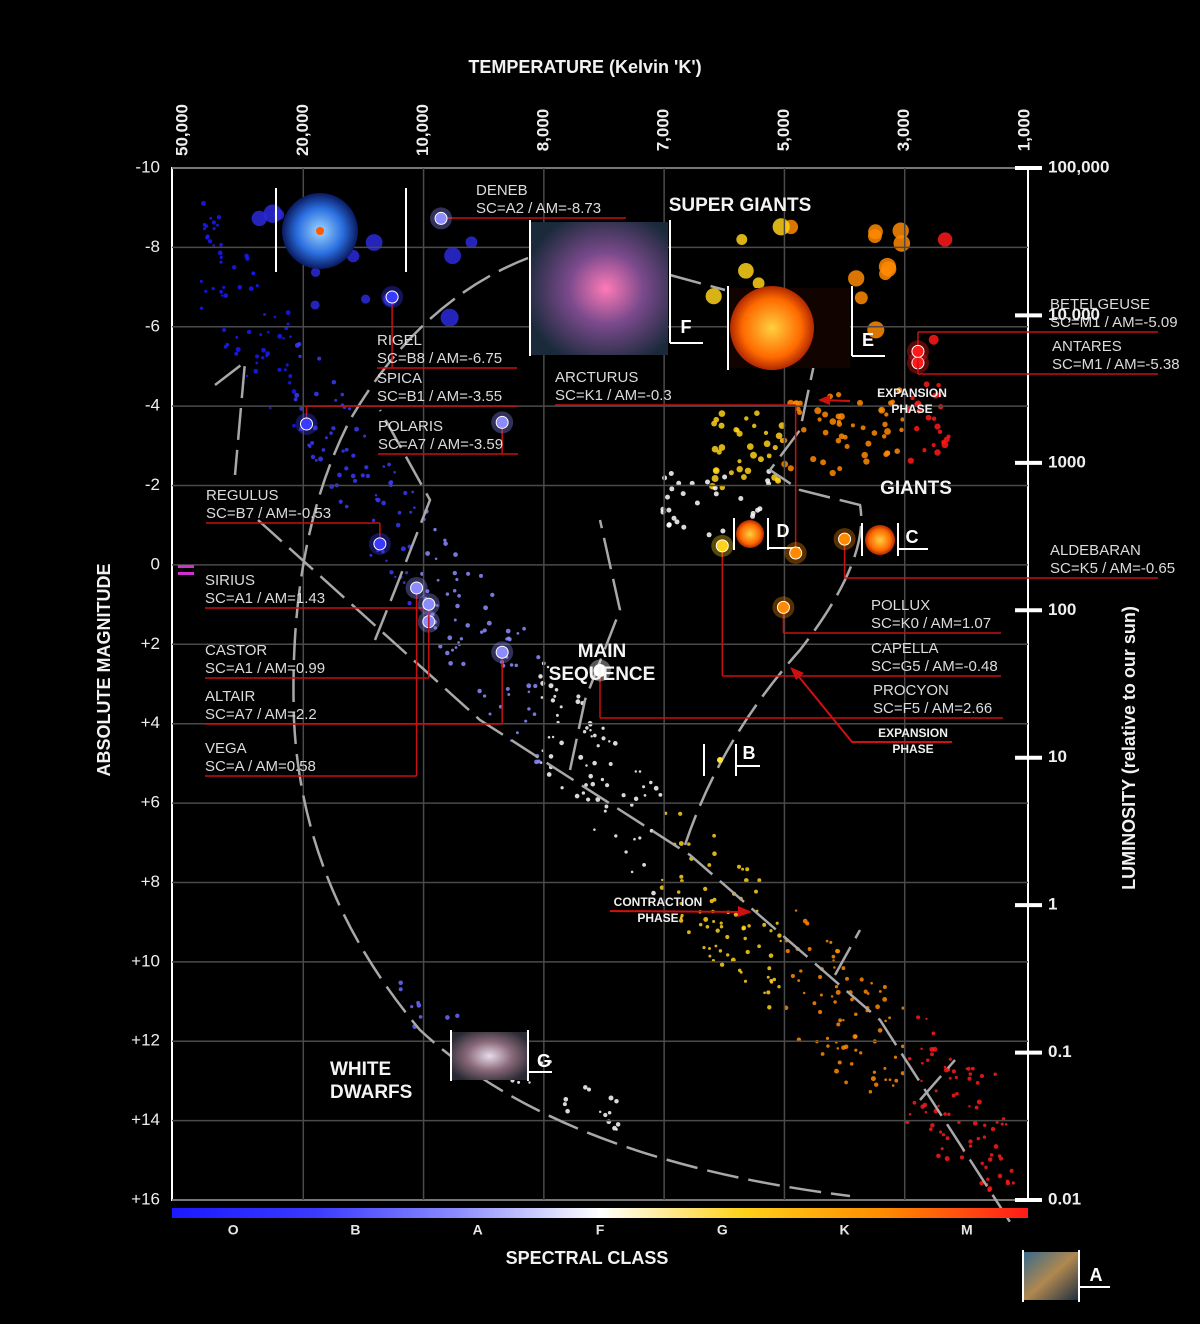 The width and height of the screenshot is (1200, 1324). I want to click on star-label: SC=B7 / AM=-0.53, so click(268, 513).